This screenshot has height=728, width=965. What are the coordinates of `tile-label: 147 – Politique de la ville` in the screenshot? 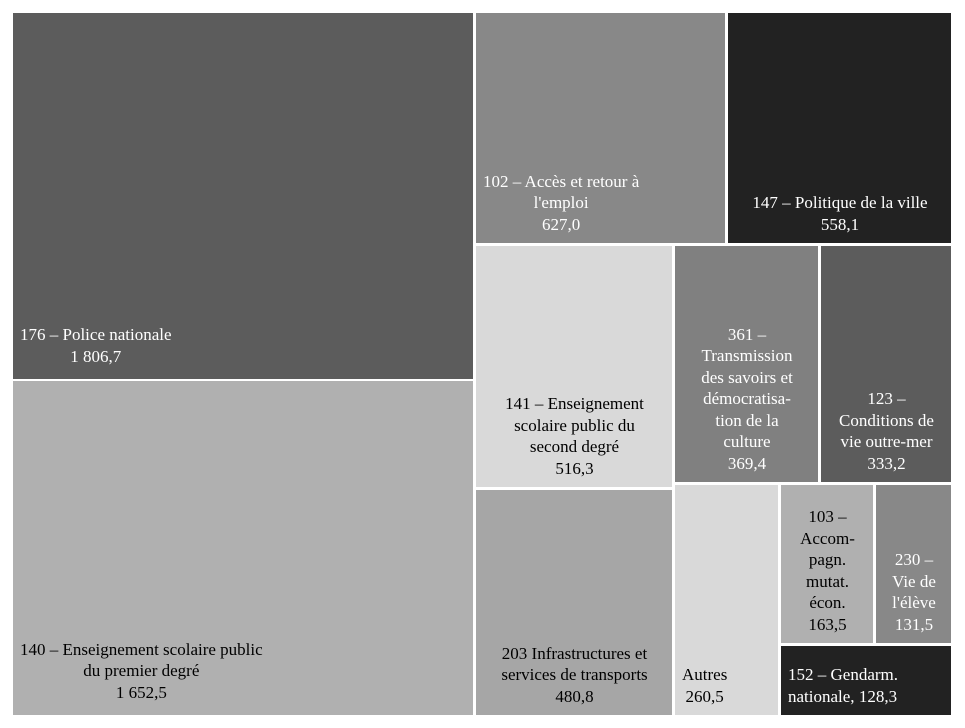 It's located at (840, 202).